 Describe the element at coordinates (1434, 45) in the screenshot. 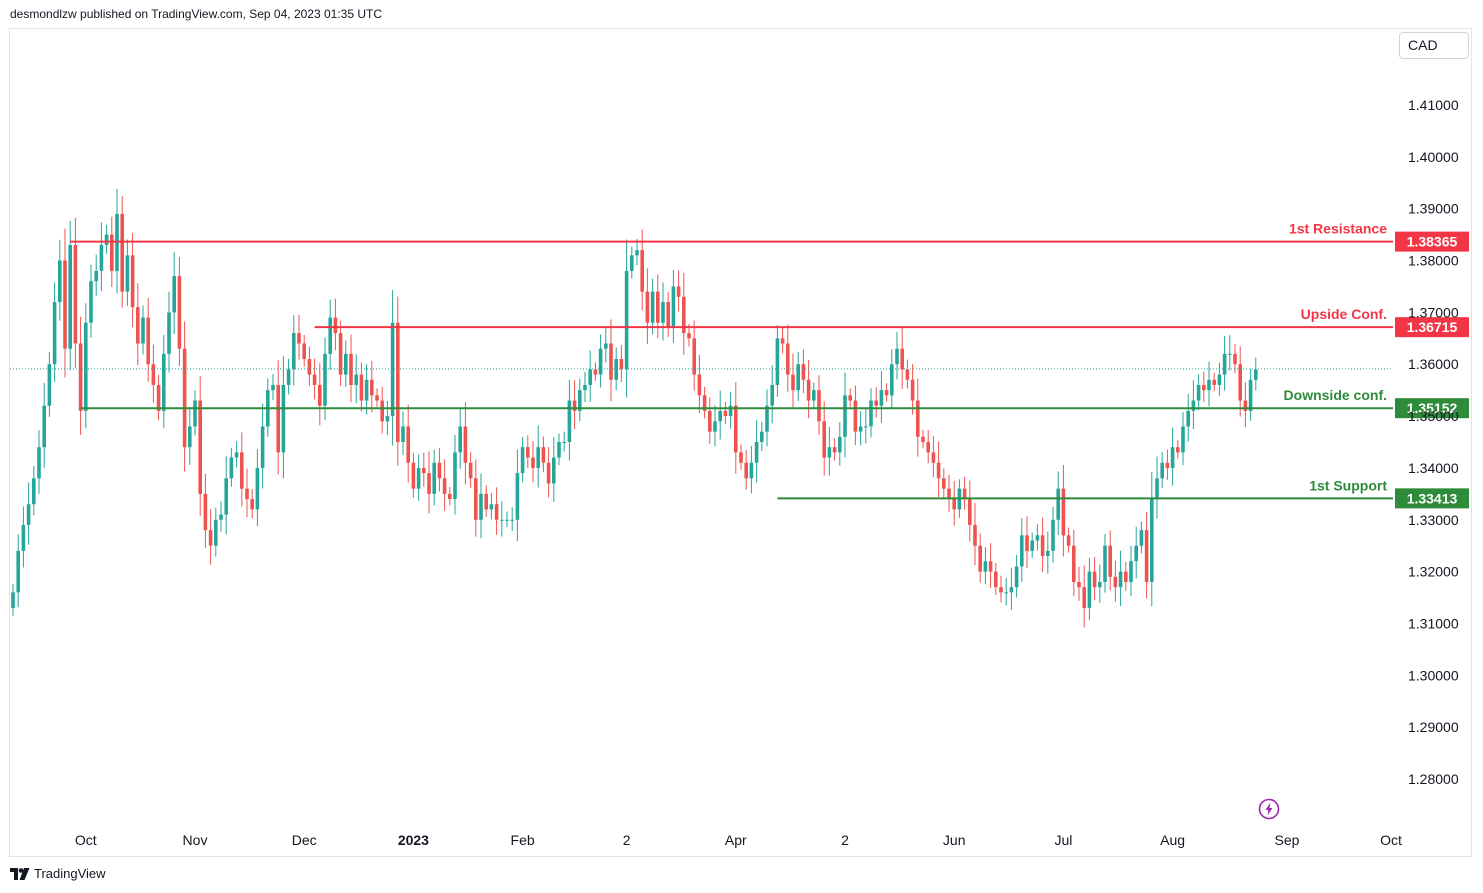

I see `currency-selector: CAD` at that location.